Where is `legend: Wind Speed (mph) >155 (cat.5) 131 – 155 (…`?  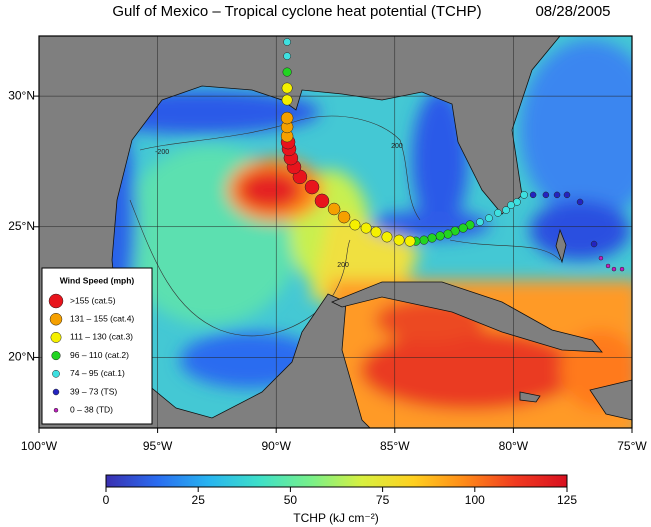 legend: Wind Speed (mph) >155 (cat.5) 131 – 155 (… is located at coordinates (97, 346).